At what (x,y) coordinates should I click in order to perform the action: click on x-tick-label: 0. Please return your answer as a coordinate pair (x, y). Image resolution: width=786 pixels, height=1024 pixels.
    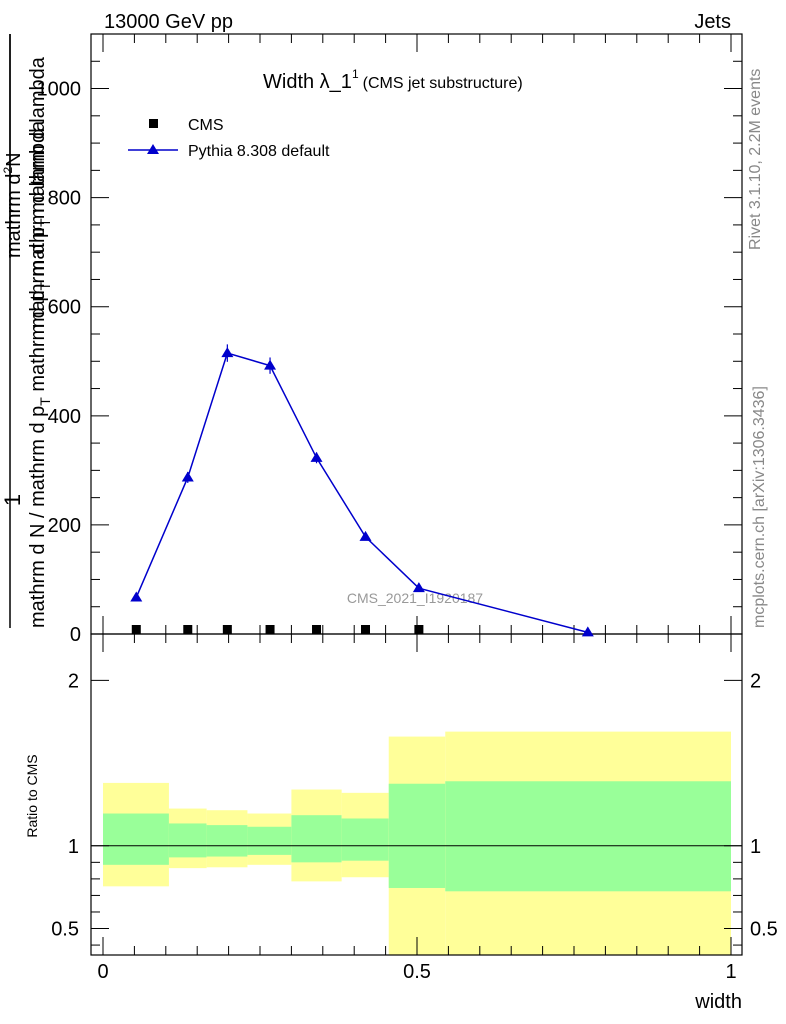
    Looking at the image, I should click on (102, 972).